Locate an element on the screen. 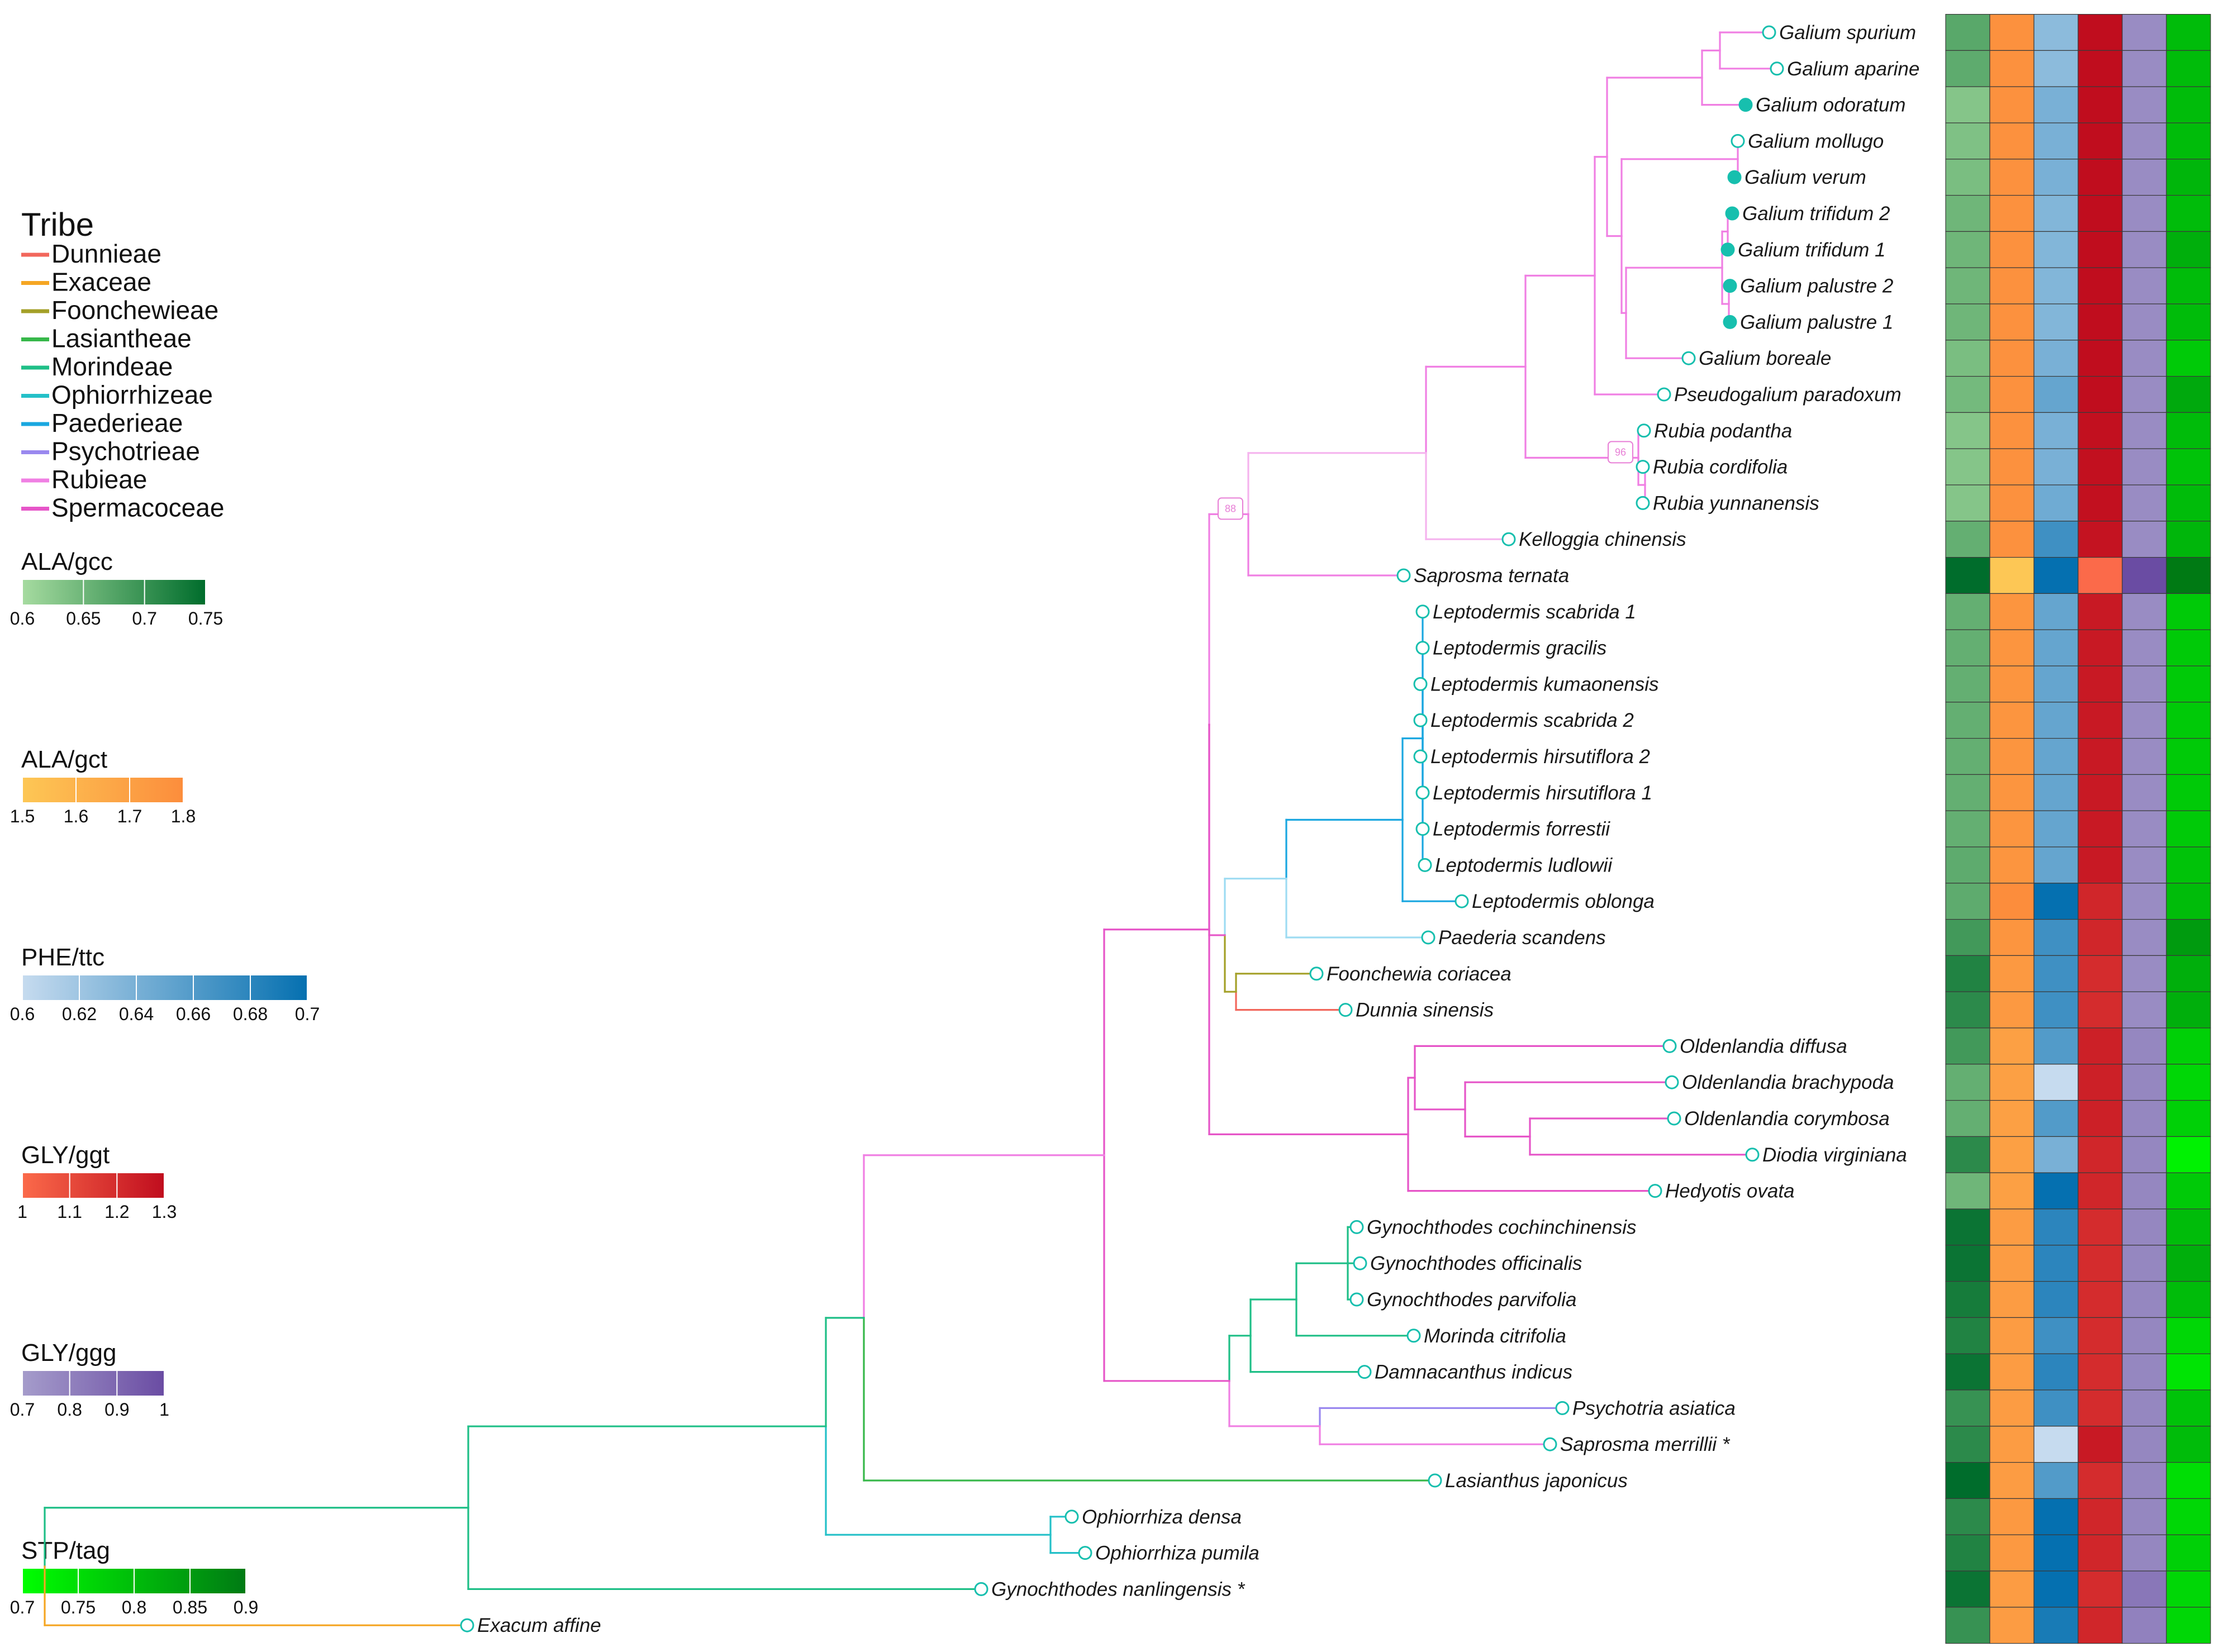 The height and width of the screenshot is (1652, 2215). heatmap-cell-stp-tag-ophiorrhiza-densa is located at coordinates (2188, 1516).